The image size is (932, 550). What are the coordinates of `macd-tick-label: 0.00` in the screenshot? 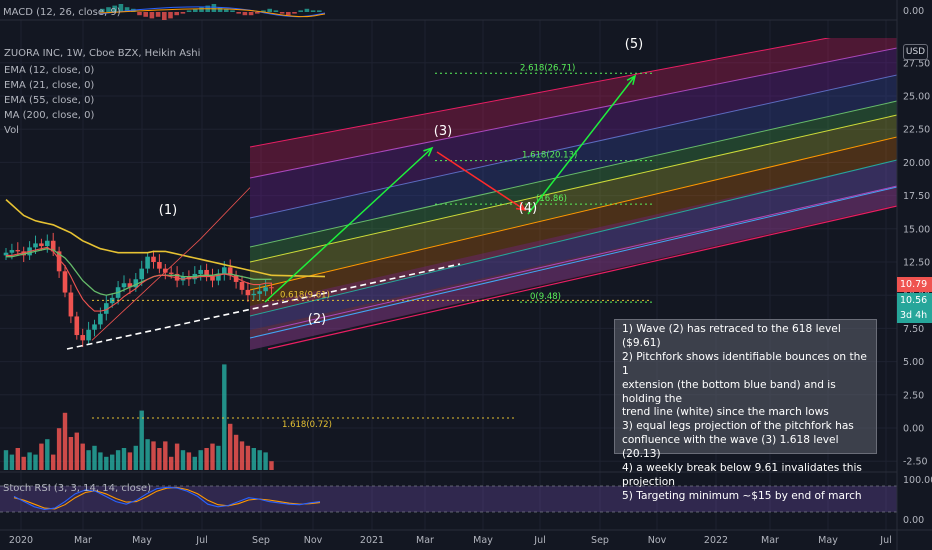 It's located at (913, 11).